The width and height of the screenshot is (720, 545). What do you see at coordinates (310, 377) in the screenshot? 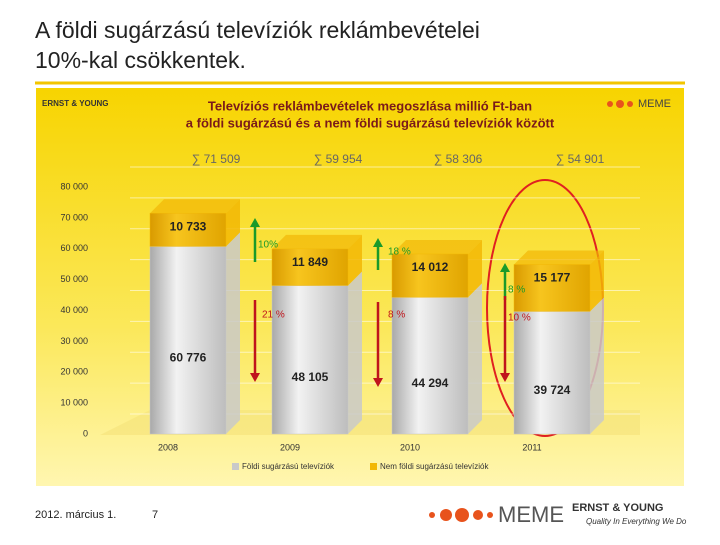
I see `value-label: 48 105` at bounding box center [310, 377].